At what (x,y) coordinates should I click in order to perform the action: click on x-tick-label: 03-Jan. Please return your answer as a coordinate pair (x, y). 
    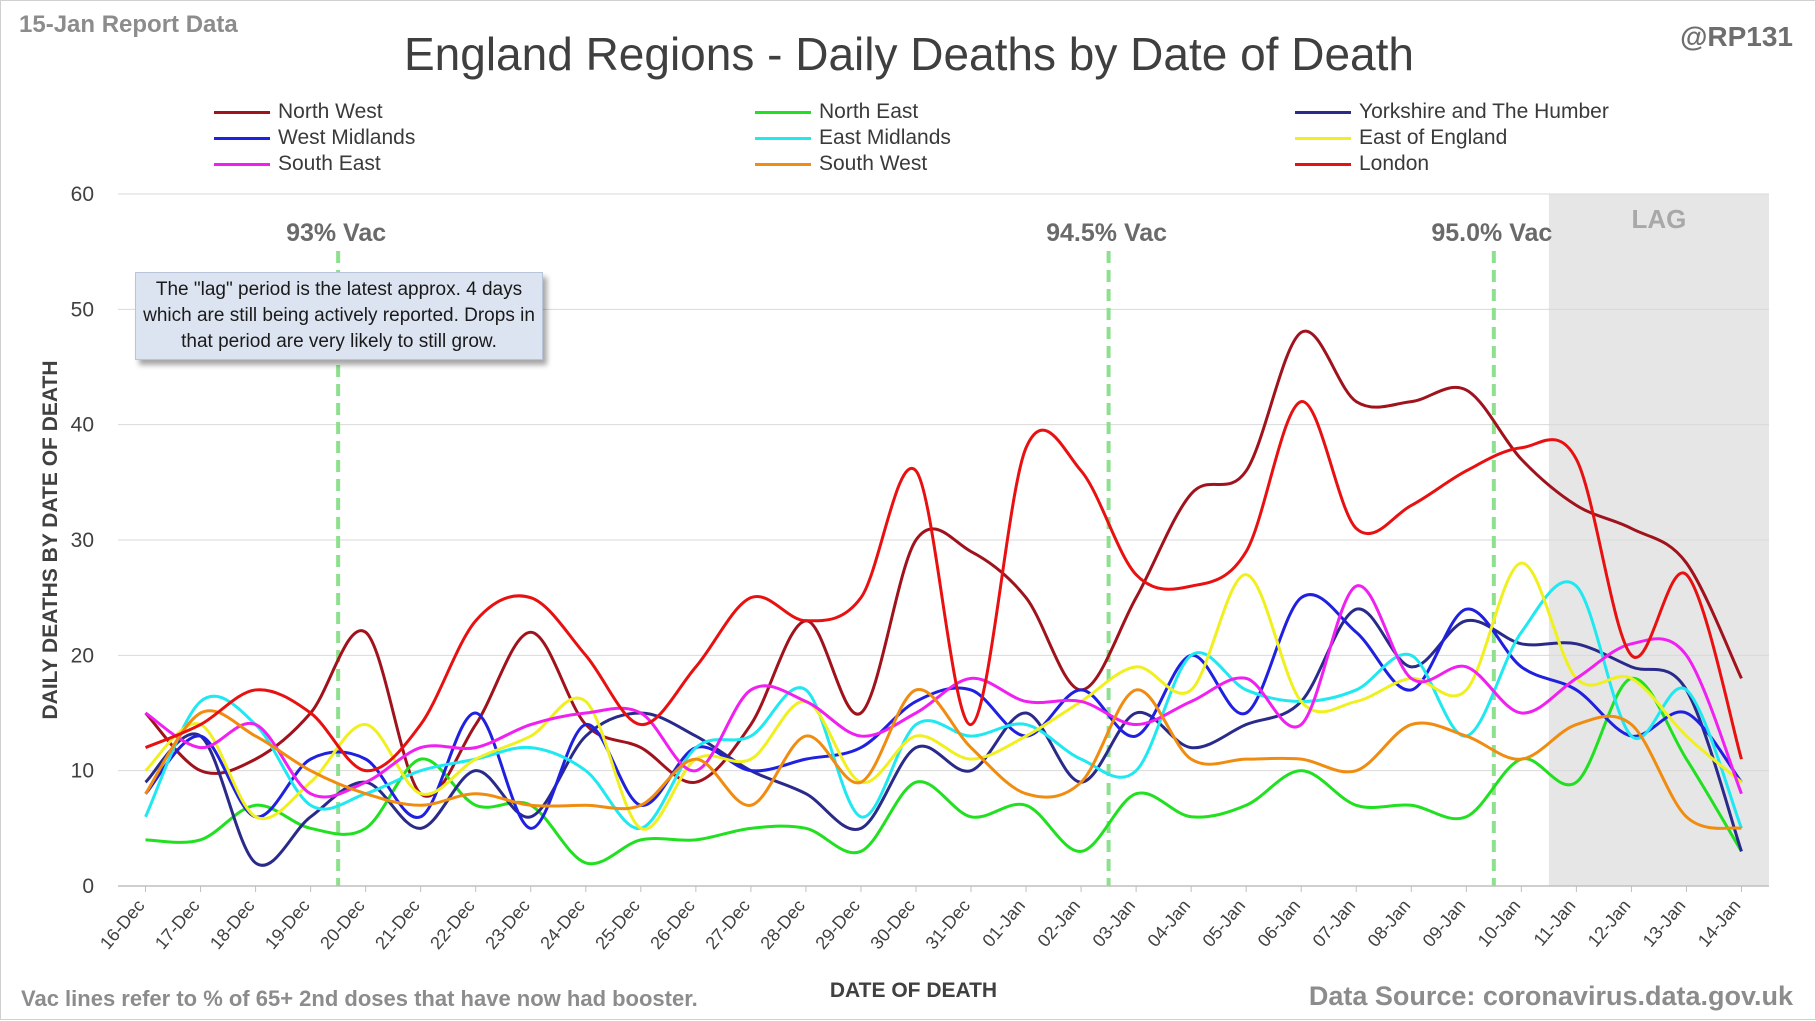
    Looking at the image, I should click on (1113, 923).